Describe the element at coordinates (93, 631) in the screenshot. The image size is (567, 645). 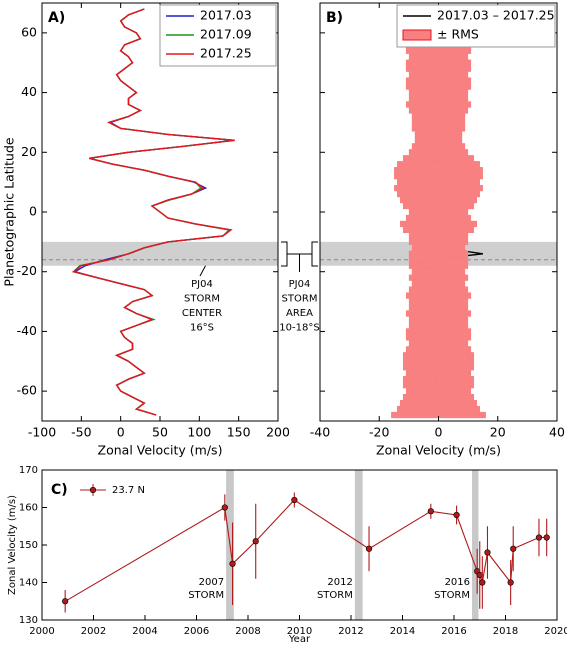
I see `x-tick-label: 2002` at that location.